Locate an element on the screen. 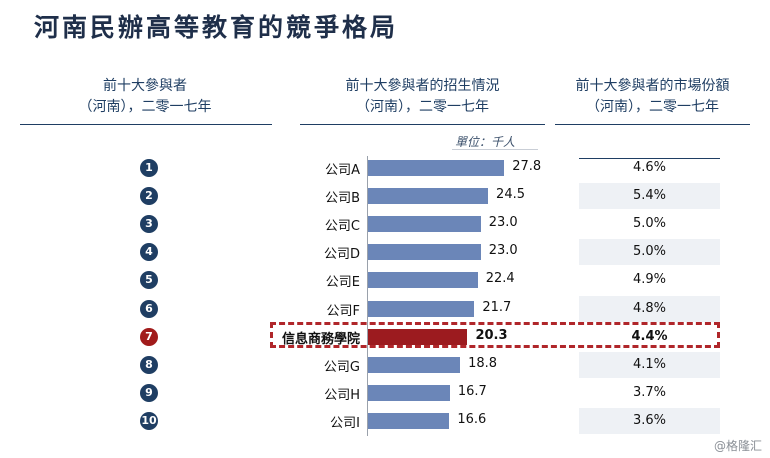  enrollment-value-label: 16.6 is located at coordinates (472, 419).